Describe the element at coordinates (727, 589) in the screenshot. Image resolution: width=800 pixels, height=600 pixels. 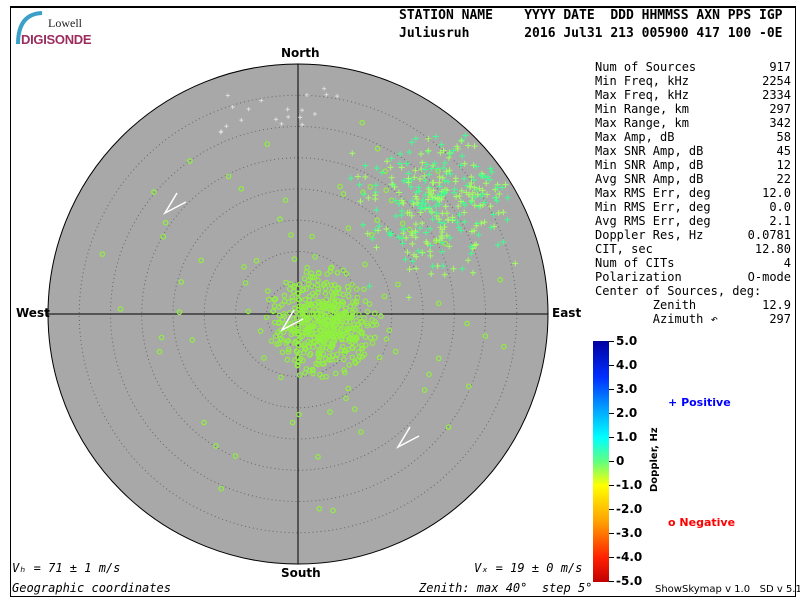
I see `version-info: ShowSkymap v 1.0 SD v 5.1` at that location.